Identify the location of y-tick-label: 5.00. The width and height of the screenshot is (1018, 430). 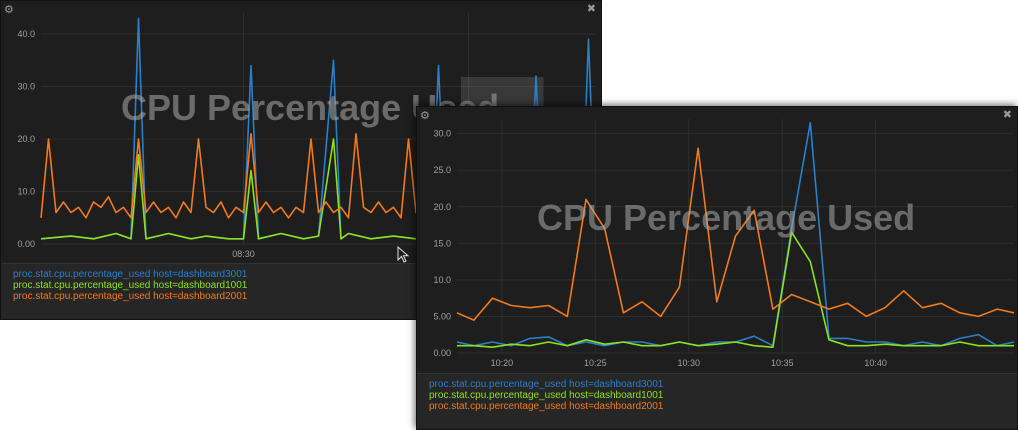
(442, 316).